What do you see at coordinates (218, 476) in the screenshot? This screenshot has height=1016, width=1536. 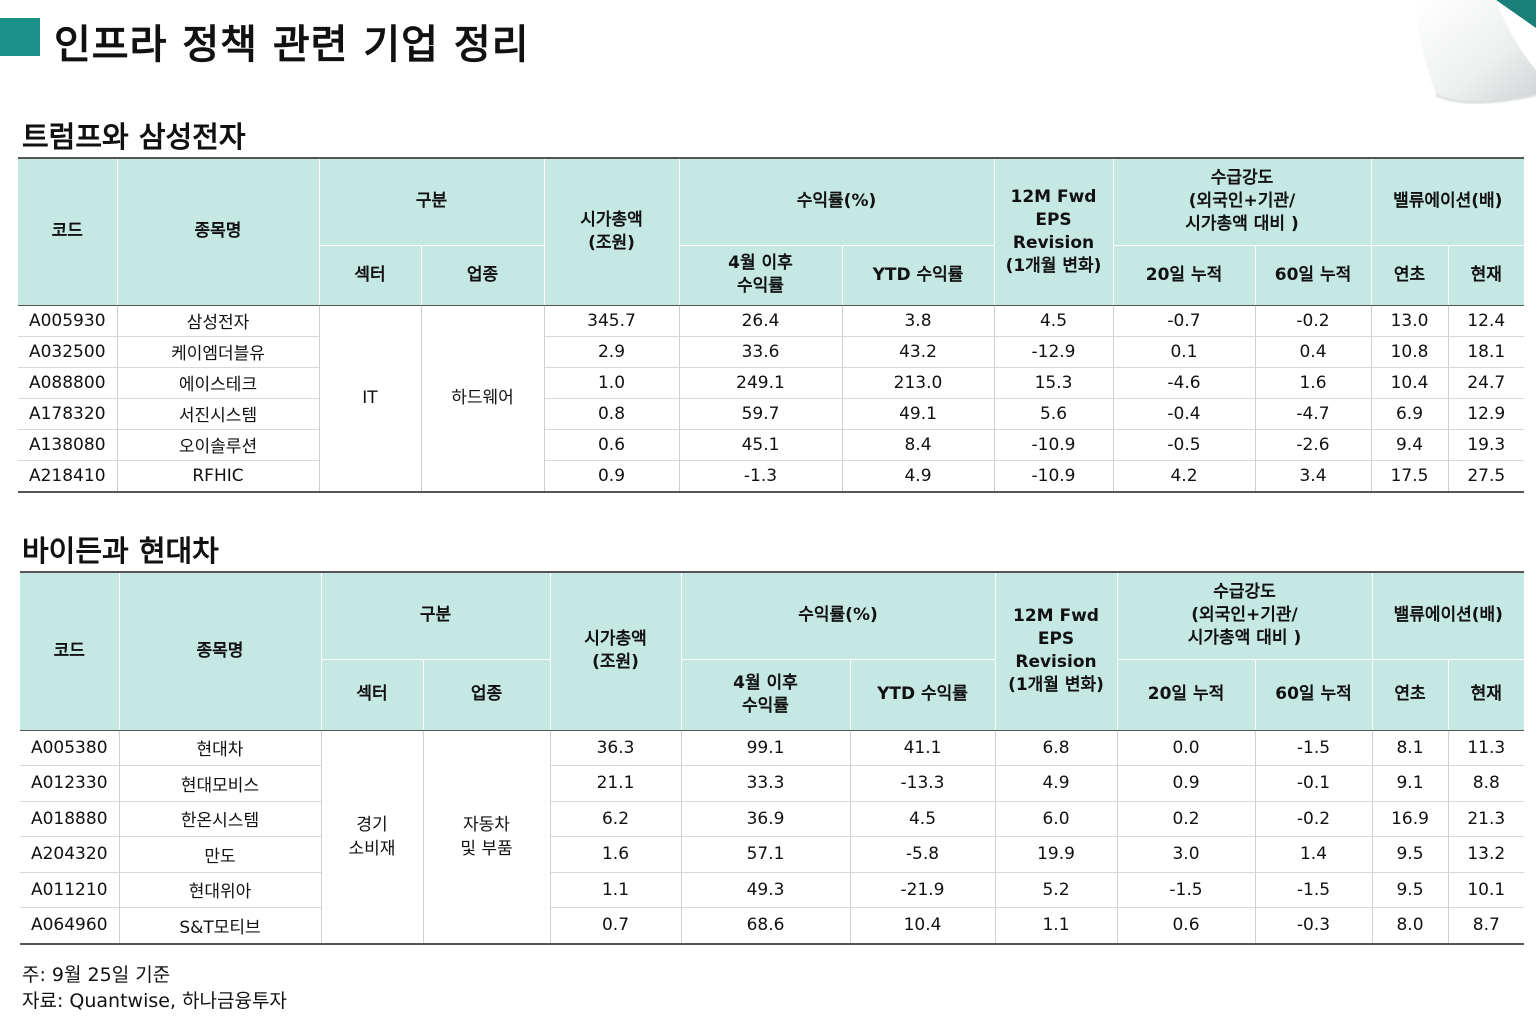 I see `cell-name: RFHIC` at bounding box center [218, 476].